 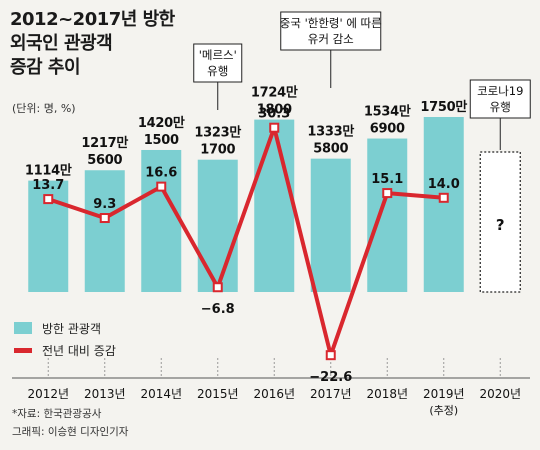 What do you see at coordinates (274, 93) in the screenshot?
I see `bar-value-label: 1724만` at bounding box center [274, 93].